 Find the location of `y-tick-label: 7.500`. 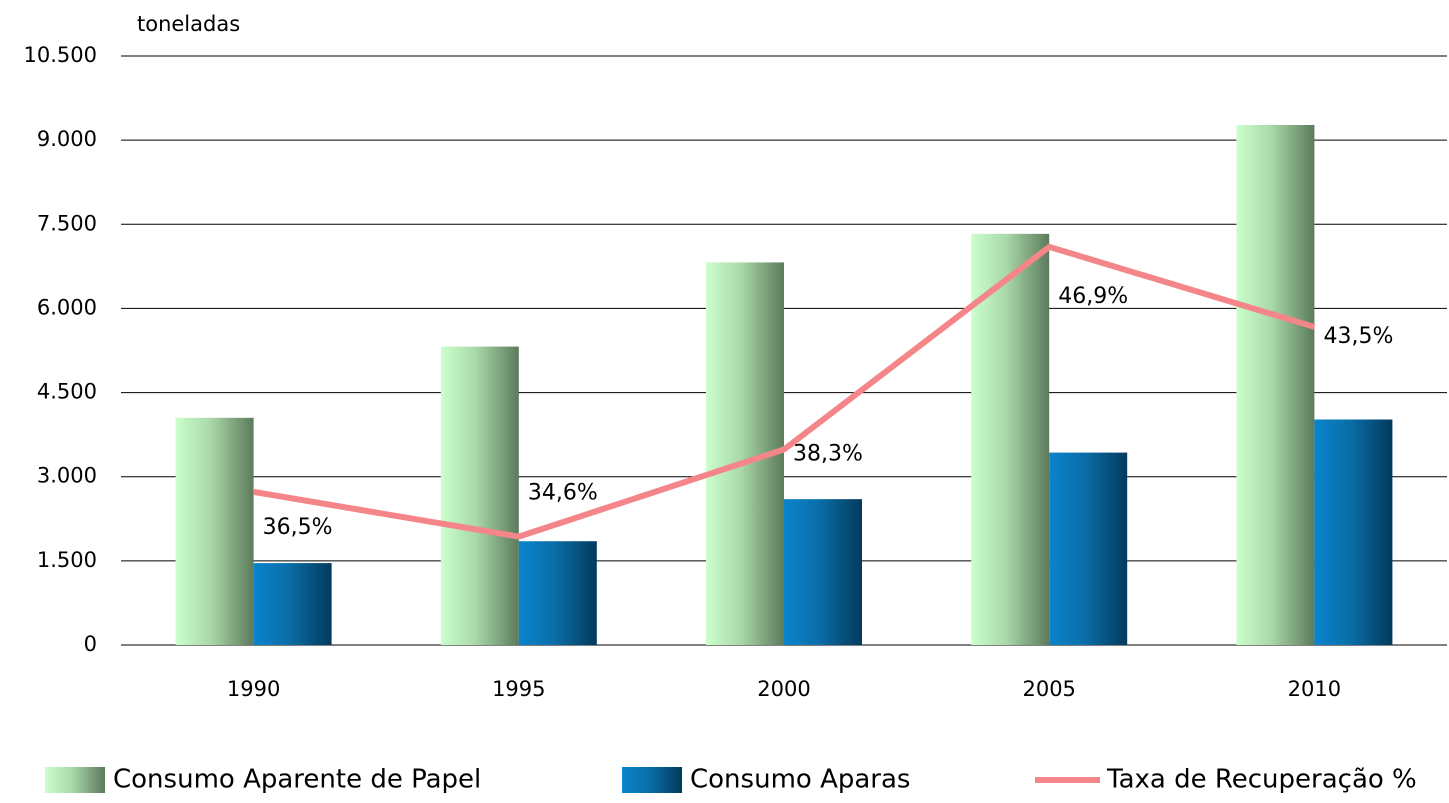

y-tick-label: 7.500 is located at coordinates (67, 223).